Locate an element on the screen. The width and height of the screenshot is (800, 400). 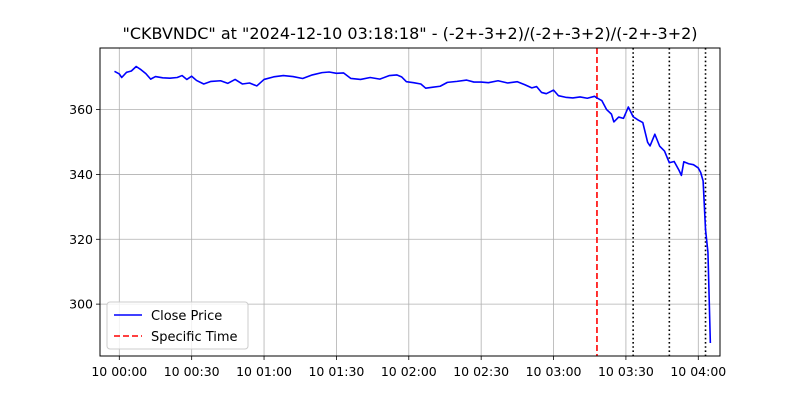
y-tick-label: 340 is located at coordinates (81, 174).